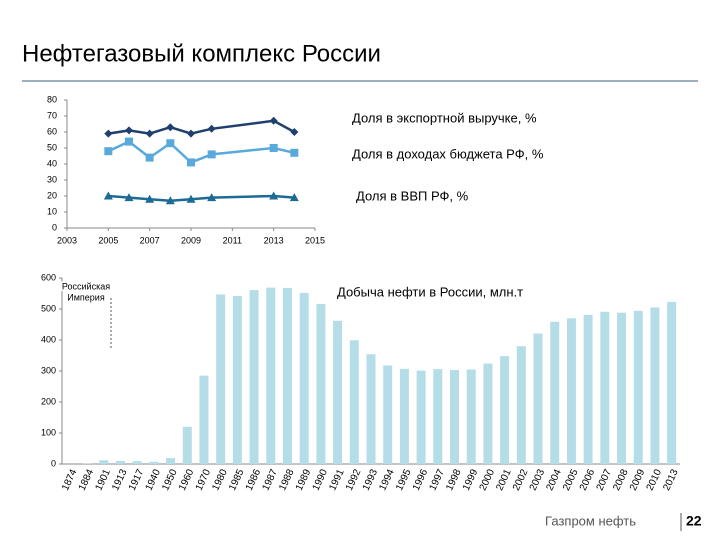 This screenshot has width=720, height=540. Describe the element at coordinates (150, 240) in the screenshot. I see `x-tick-label: 2007` at that location.